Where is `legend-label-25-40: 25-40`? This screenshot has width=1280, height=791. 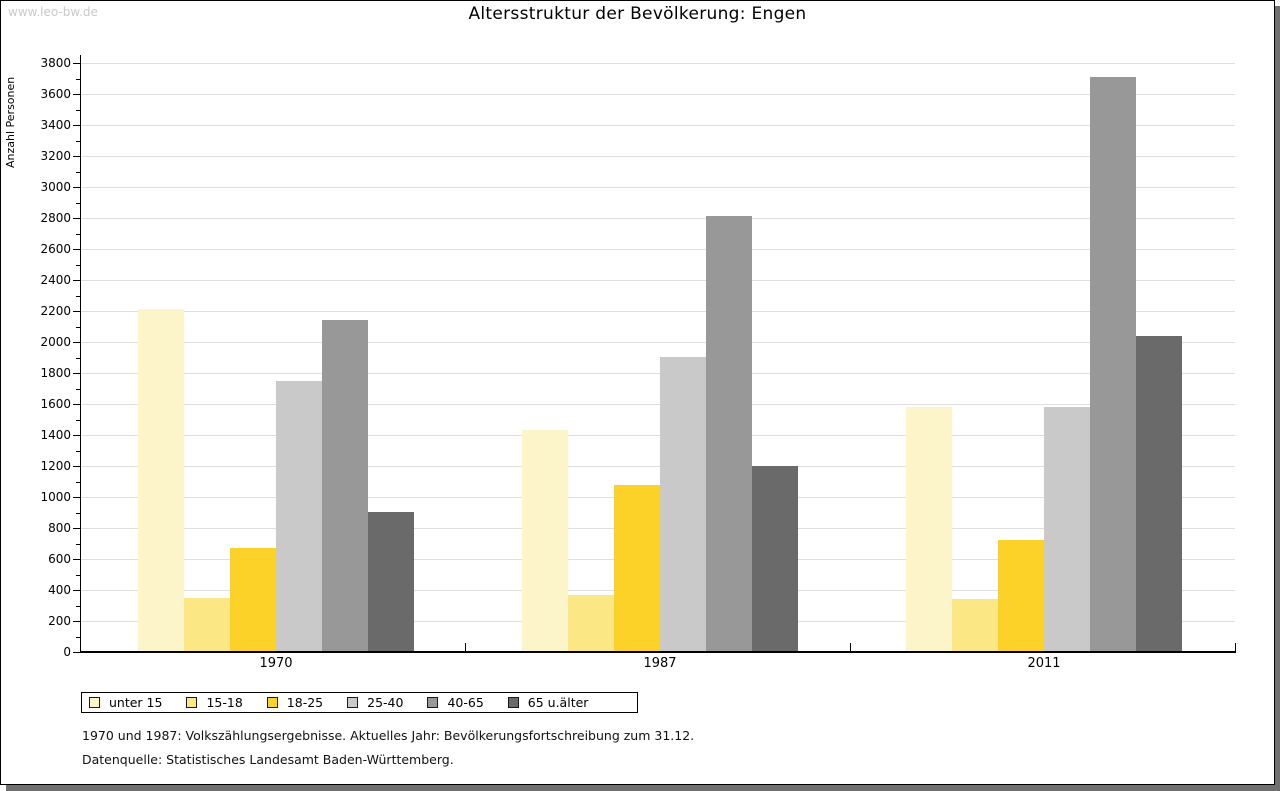
legend-label-25-40: 25-40 is located at coordinates (385, 702).